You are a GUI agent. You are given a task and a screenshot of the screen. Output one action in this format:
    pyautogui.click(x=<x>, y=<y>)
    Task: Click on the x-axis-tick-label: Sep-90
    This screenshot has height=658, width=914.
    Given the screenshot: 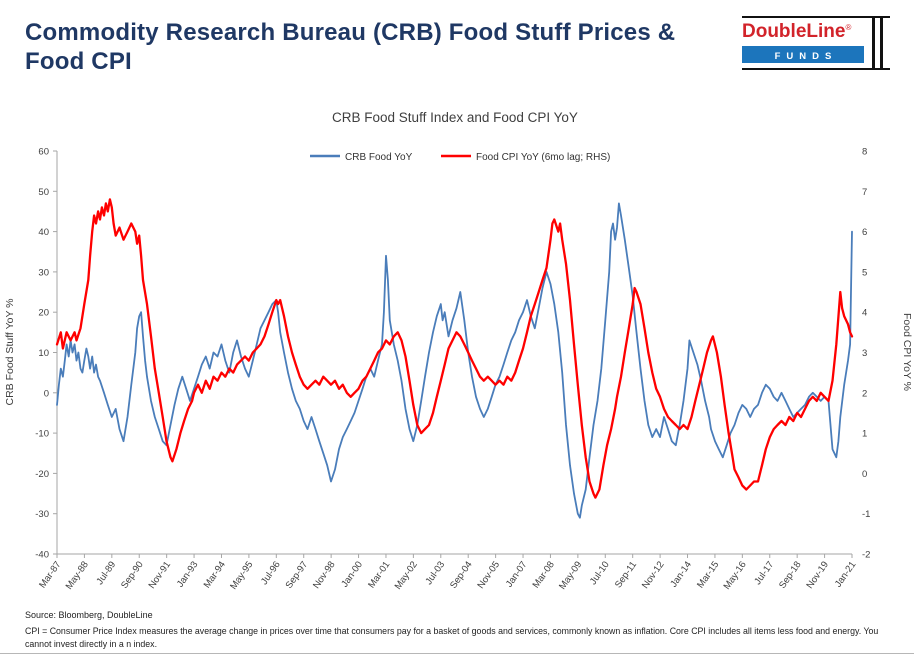 What is the action you would take?
    pyautogui.click(x=132, y=574)
    